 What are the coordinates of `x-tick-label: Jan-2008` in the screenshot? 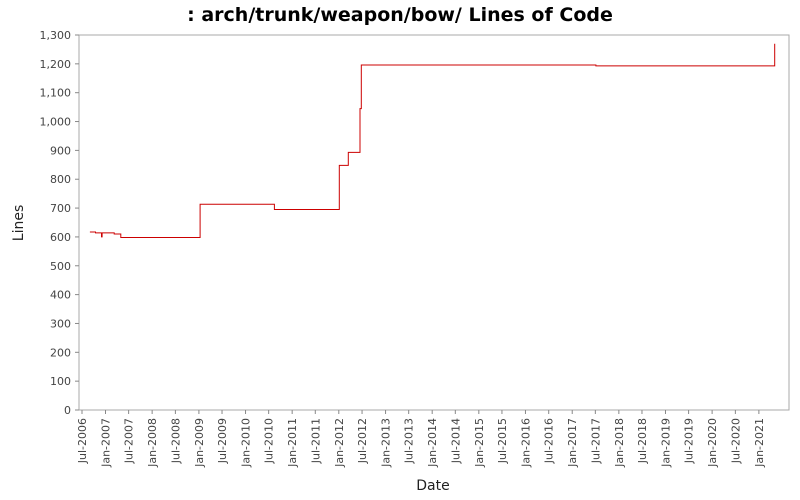 It's located at (152, 443).